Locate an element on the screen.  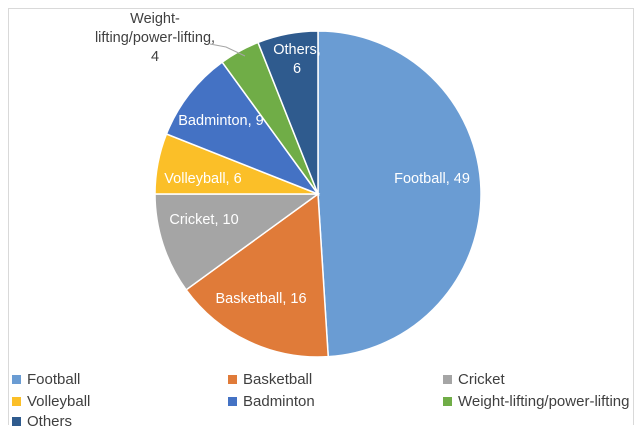
data-label-volleyball: Volleyball, 6 is located at coordinates (202, 179).